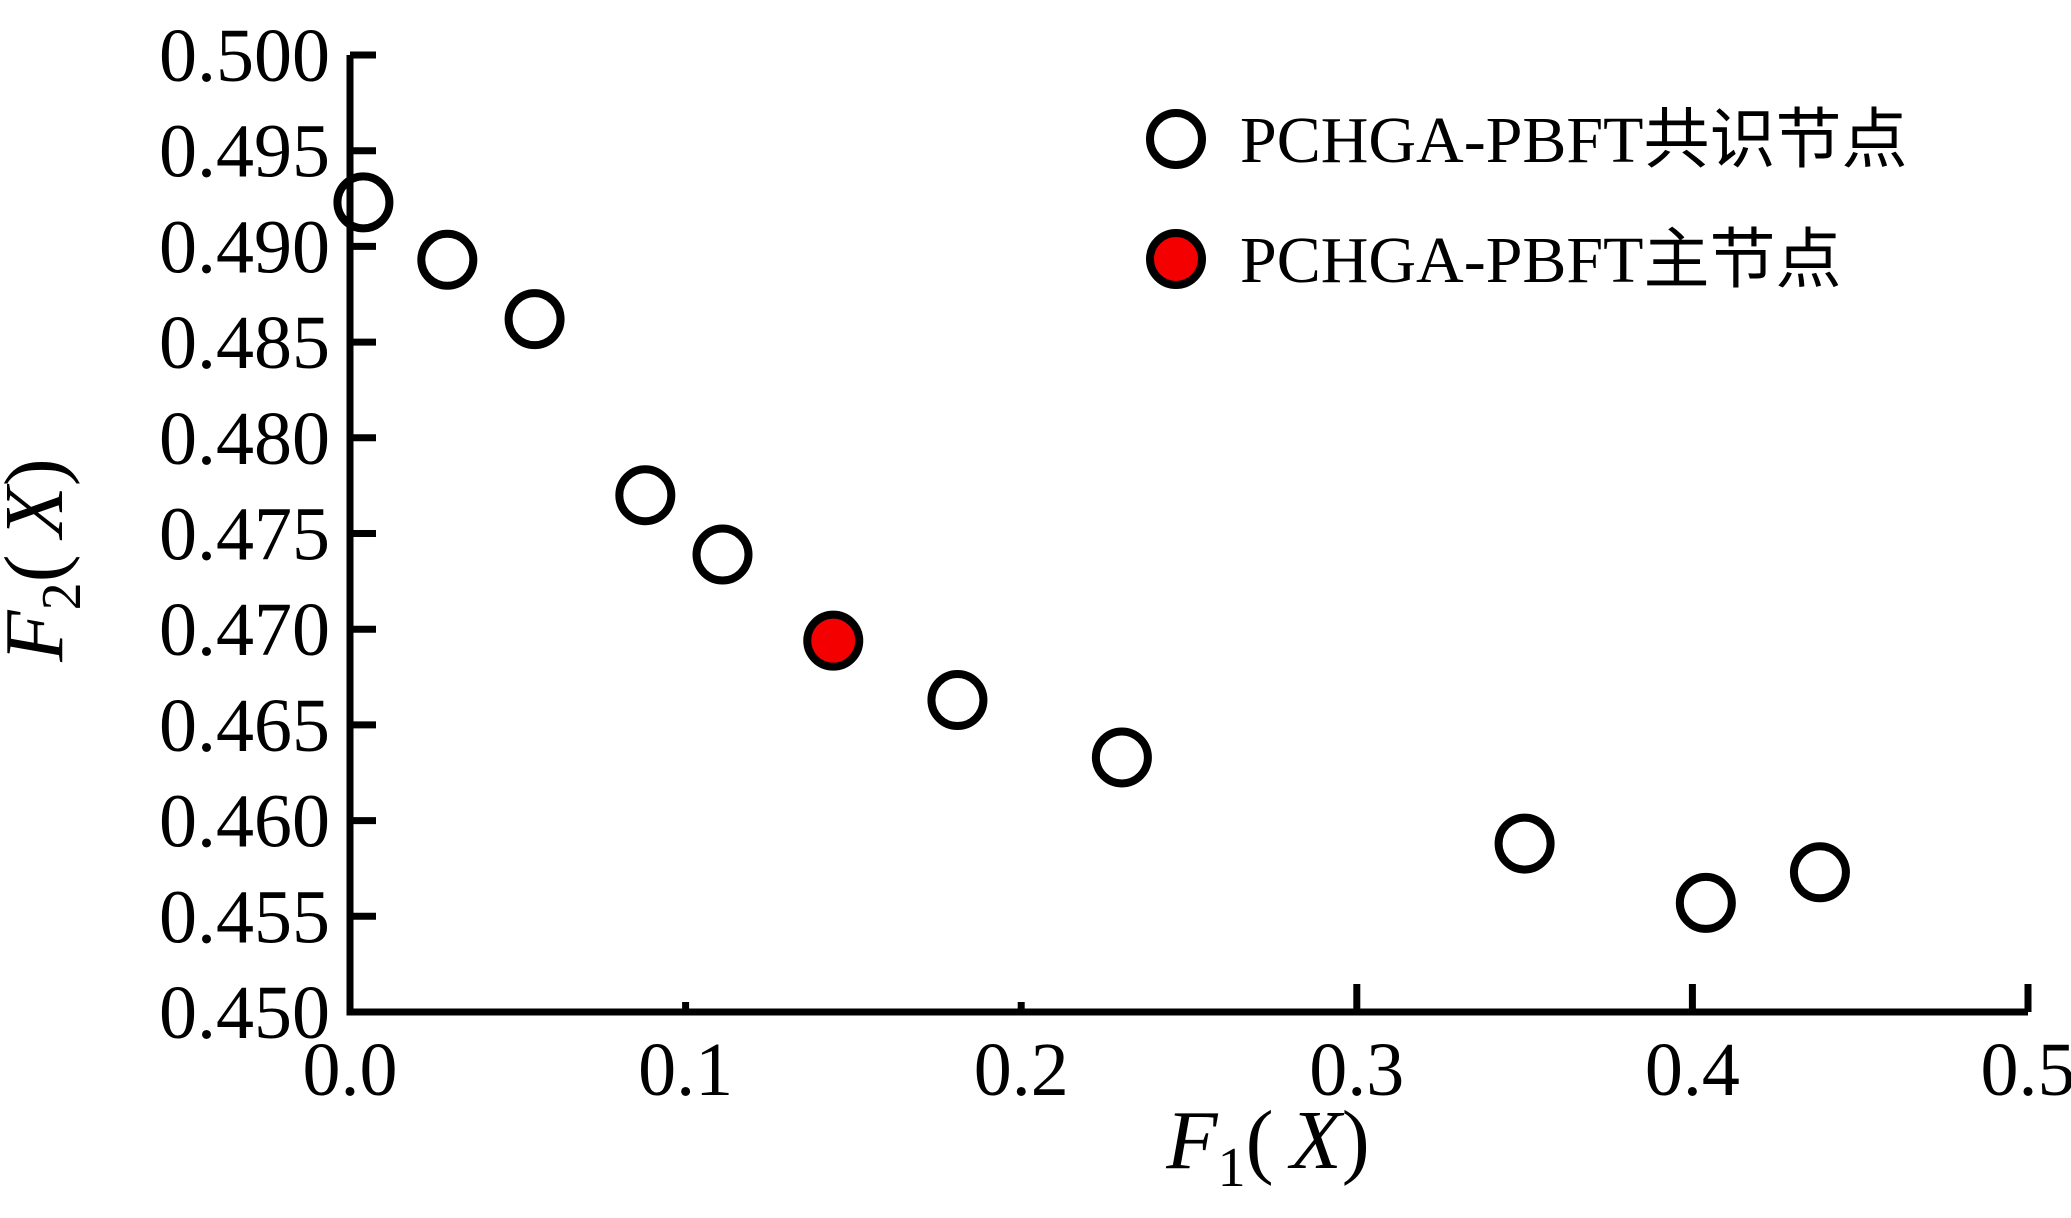 This screenshot has width=2071, height=1218. I want to click on x-tick-label: 0.2, so click(1021, 1070).